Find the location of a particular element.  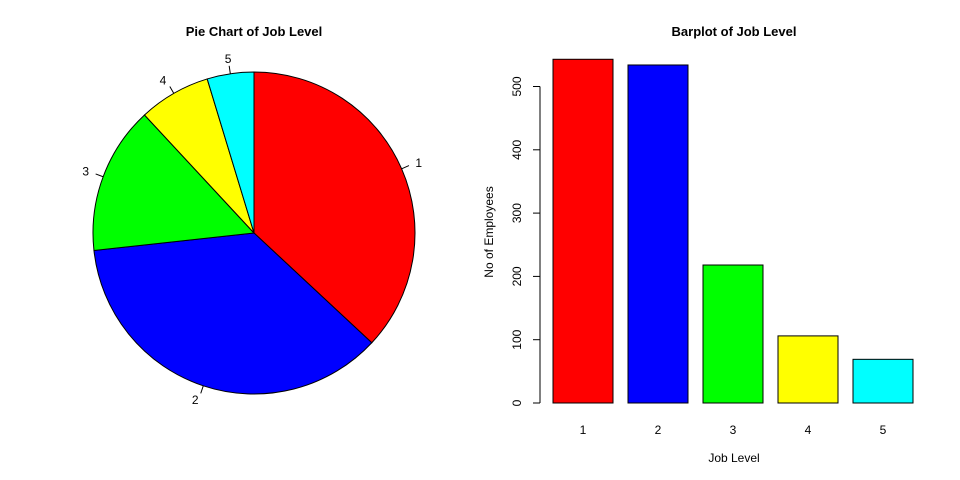

pie-slice-label-5: 5 is located at coordinates (228, 59).